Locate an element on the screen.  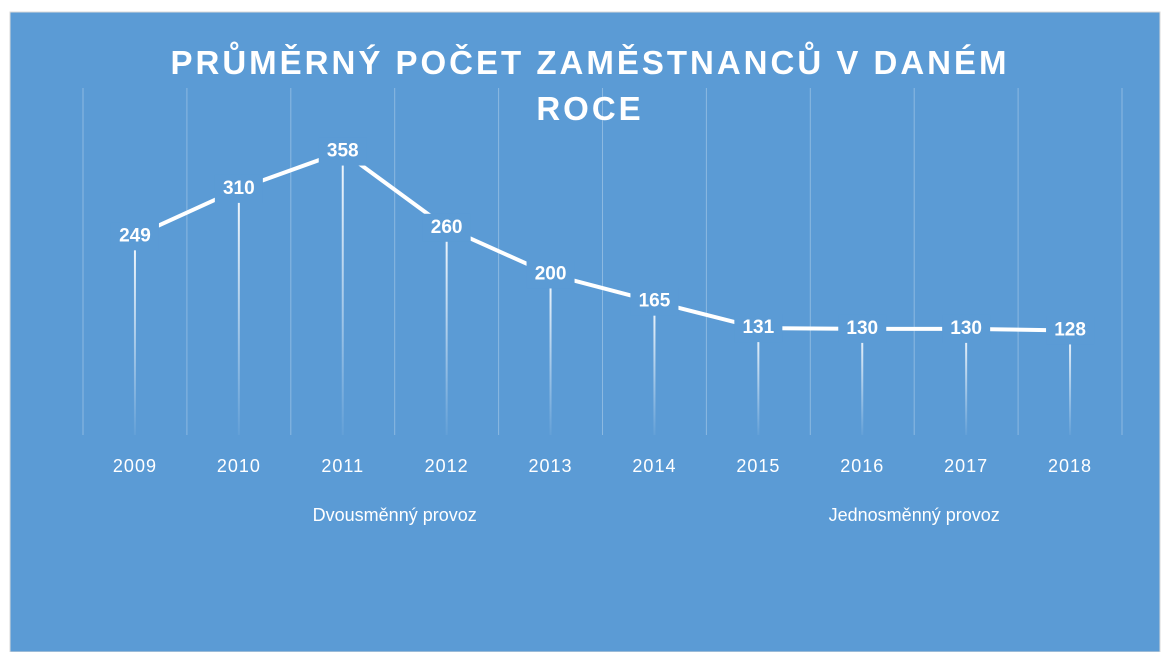
x-tick-label: 2010 is located at coordinates (239, 466).